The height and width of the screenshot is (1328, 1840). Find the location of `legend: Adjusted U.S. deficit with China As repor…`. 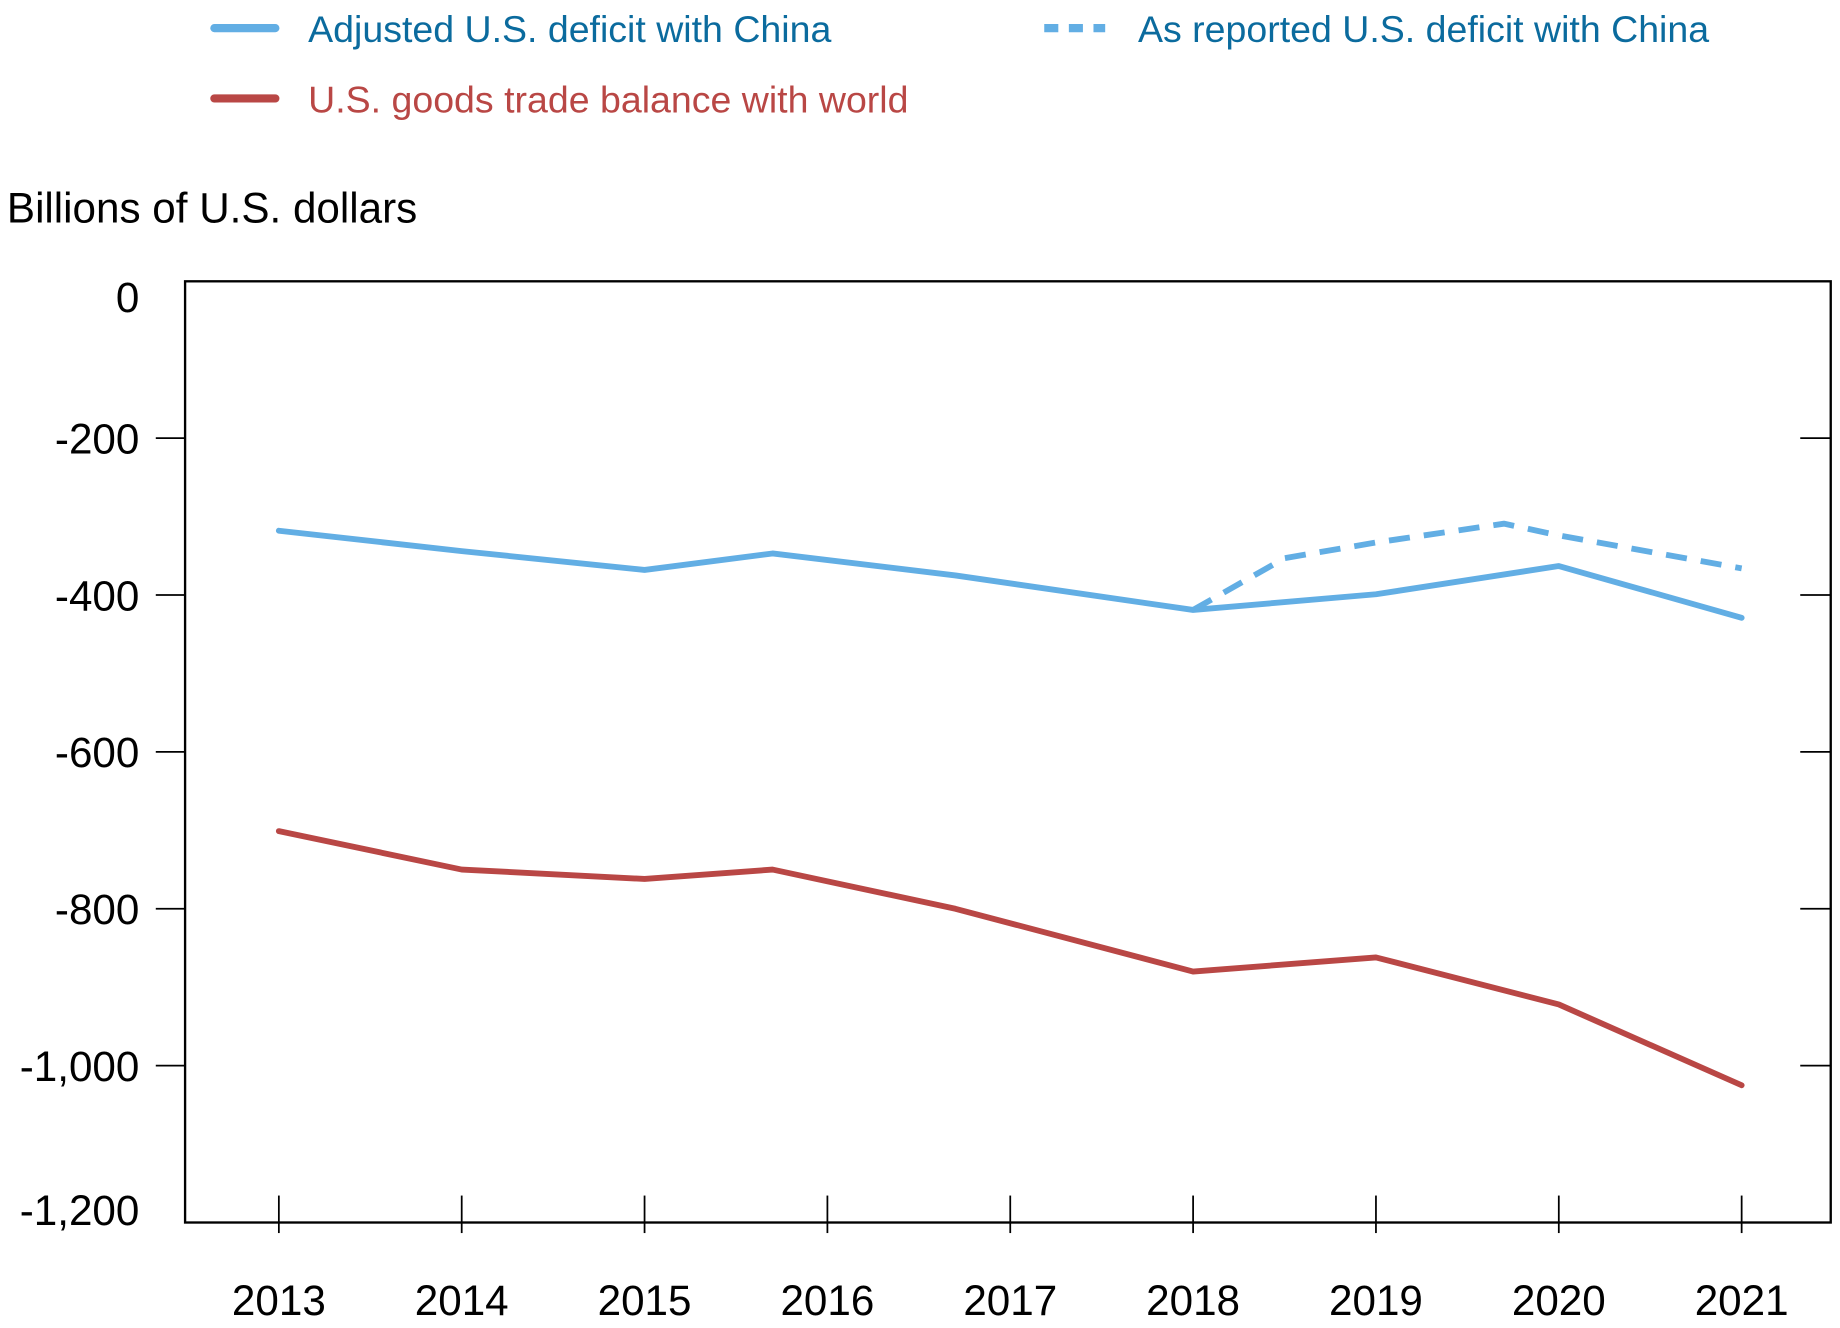

legend: Adjusted U.S. deficit with China As repor… is located at coordinates (959, 64).